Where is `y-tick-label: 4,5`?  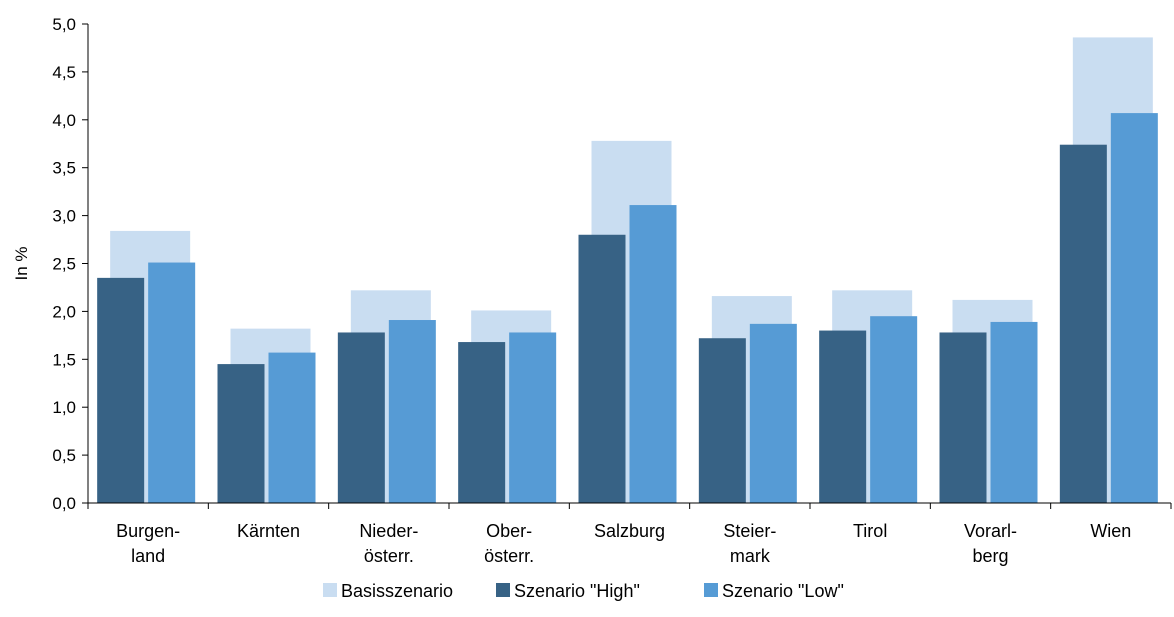 y-tick-label: 4,5 is located at coordinates (64, 72).